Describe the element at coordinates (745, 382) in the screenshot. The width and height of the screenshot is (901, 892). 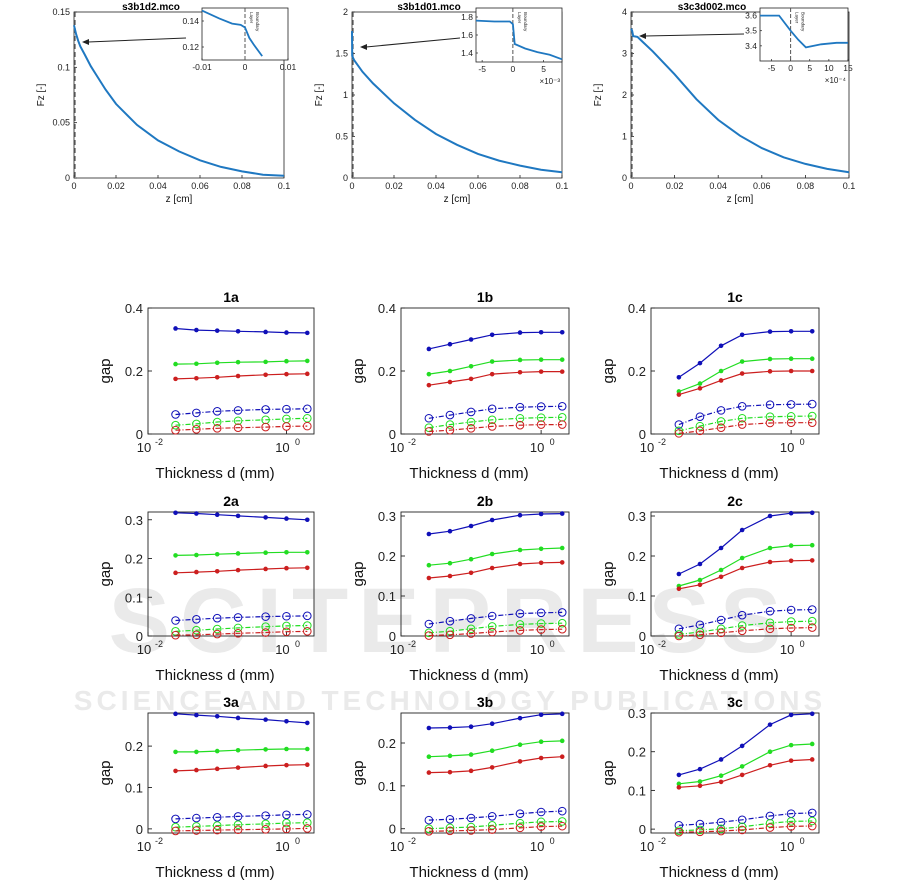
I see `series-red-solid` at that location.